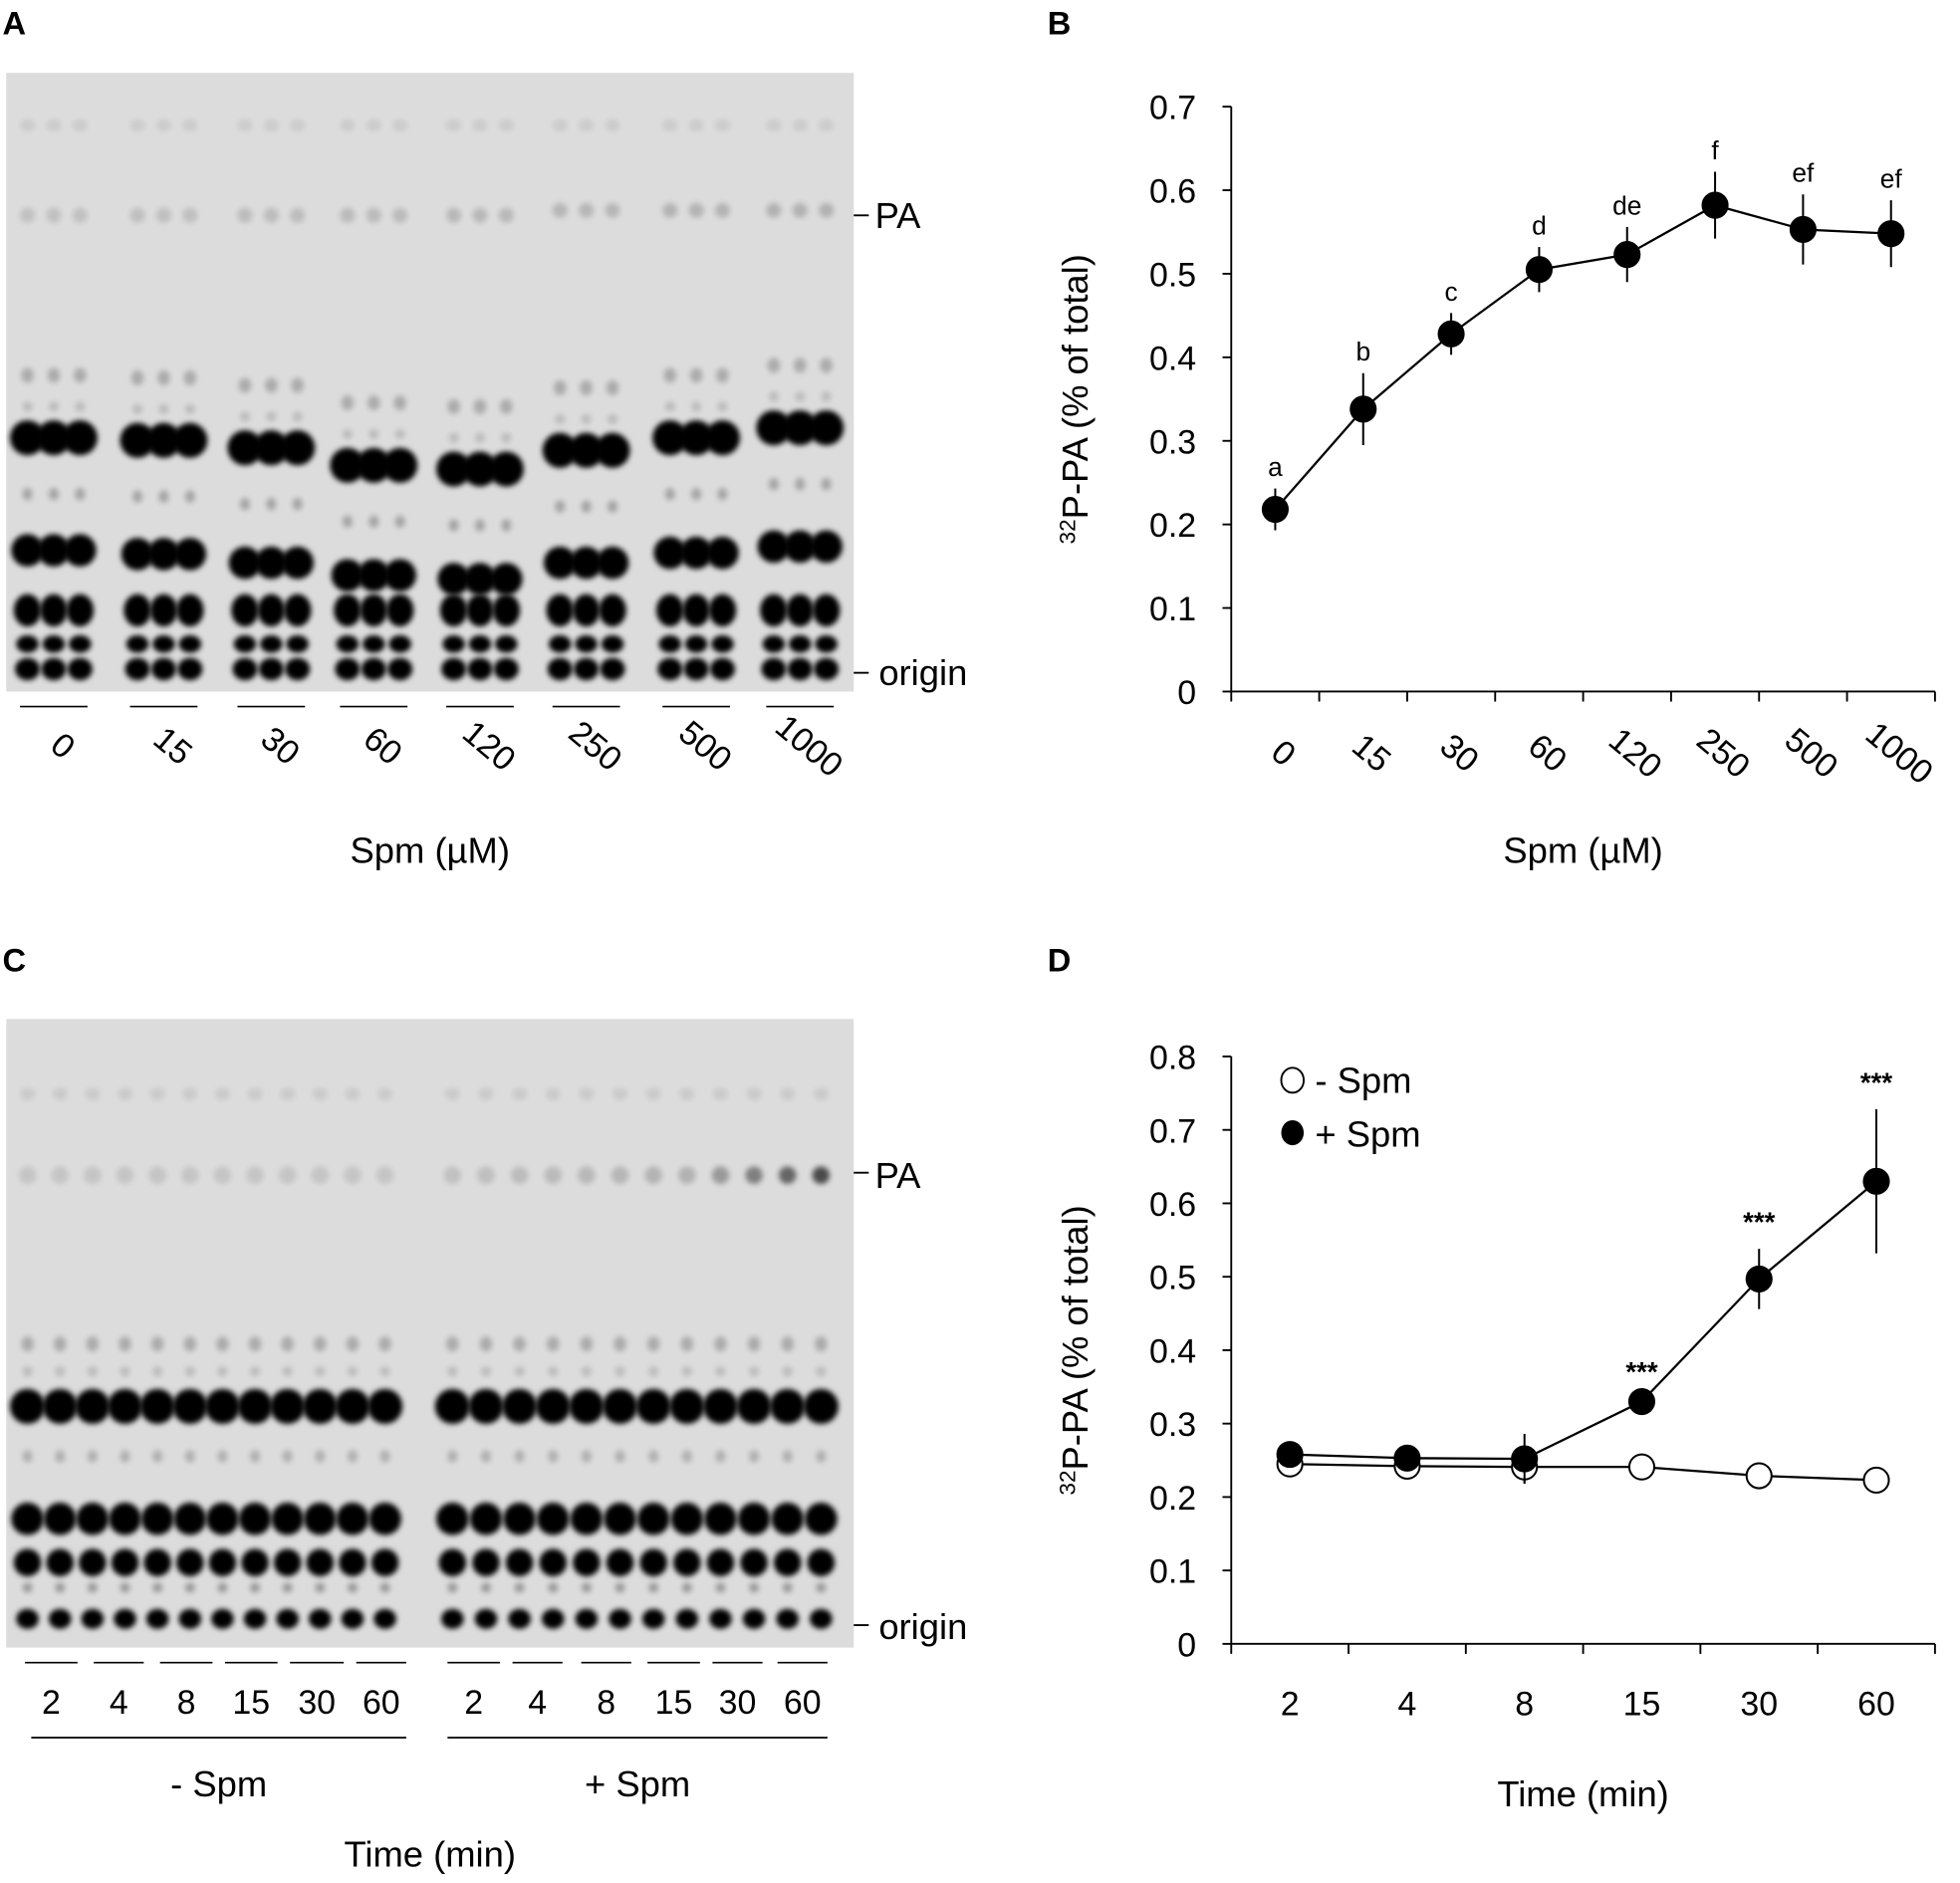 The image size is (1960, 1883). What do you see at coordinates (1582, 1793) in the screenshot?
I see `x-axis-title: Time (min)` at bounding box center [1582, 1793].